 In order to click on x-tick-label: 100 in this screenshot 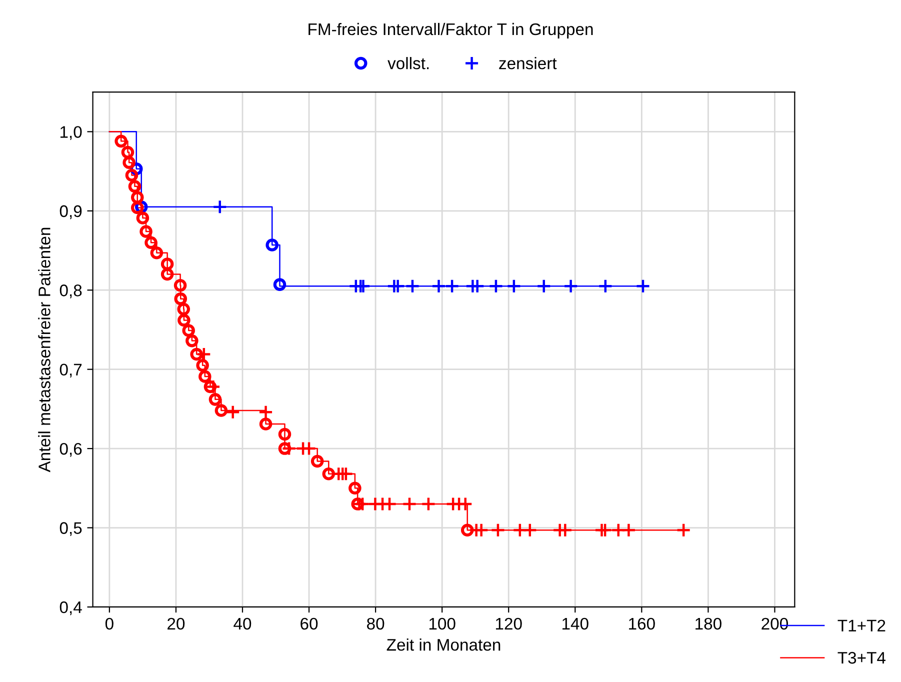, I will do `click(442, 624)`.